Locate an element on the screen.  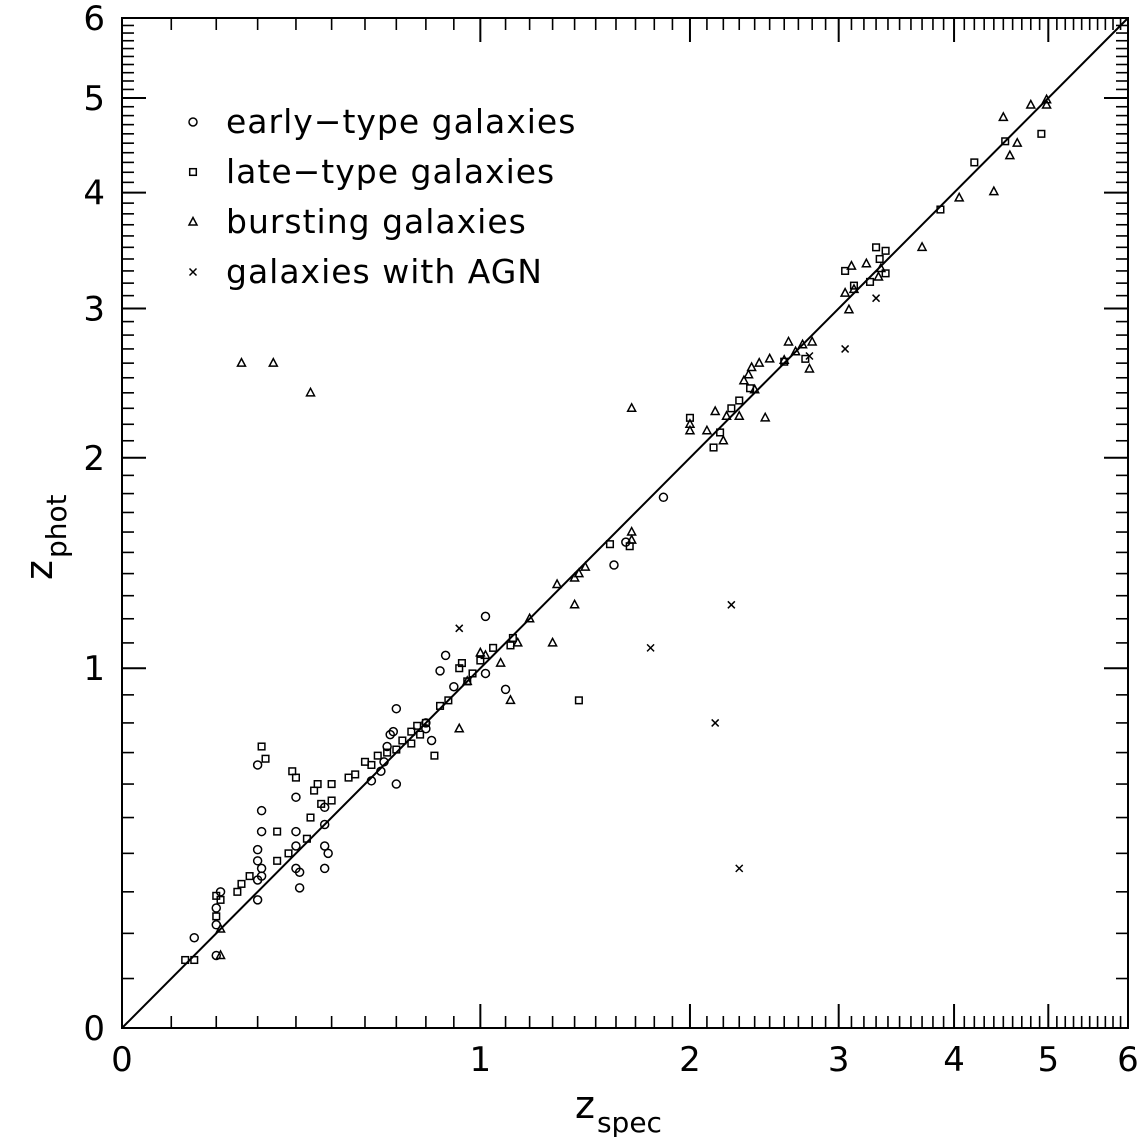
x-axis-label-main: z is located at coordinates (585, 1105).